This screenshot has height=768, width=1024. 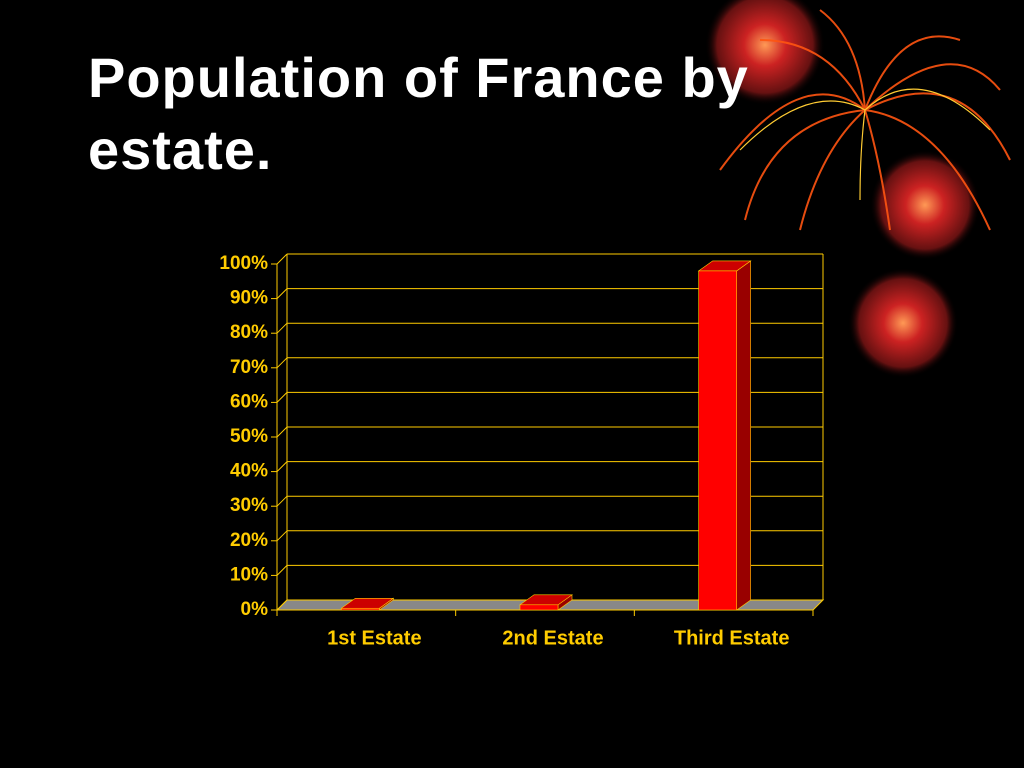 I want to click on slide-title: Population of France by estate., so click(x=418, y=113).